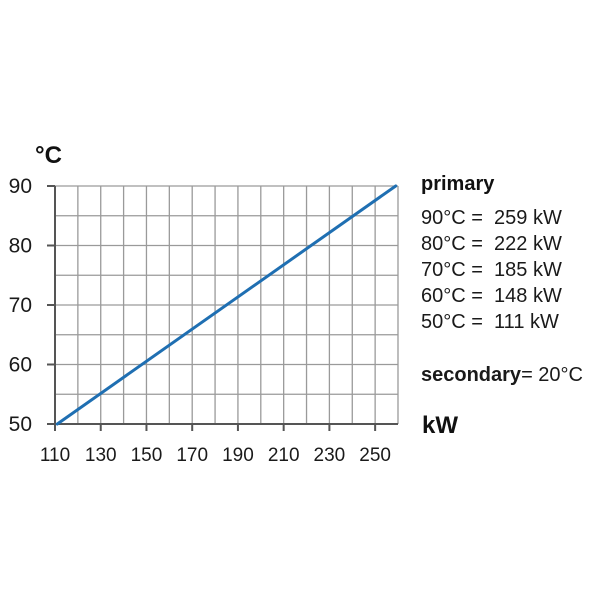  I want to click on legend-entry-70: 70°C = 185 kW, so click(491, 270).